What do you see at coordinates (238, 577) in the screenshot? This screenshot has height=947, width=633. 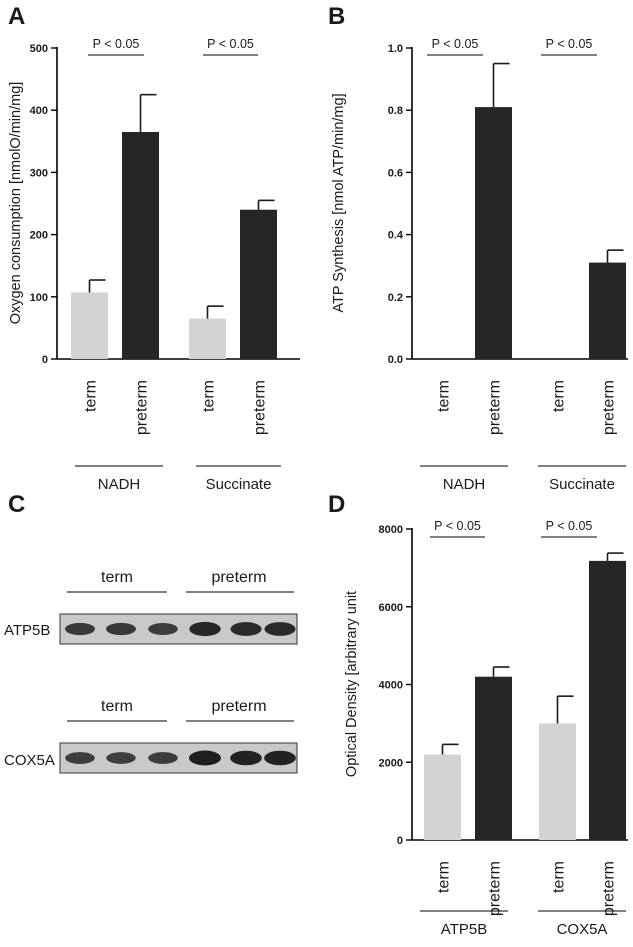 I see `blot-1-preterm-label: preterm` at bounding box center [238, 577].